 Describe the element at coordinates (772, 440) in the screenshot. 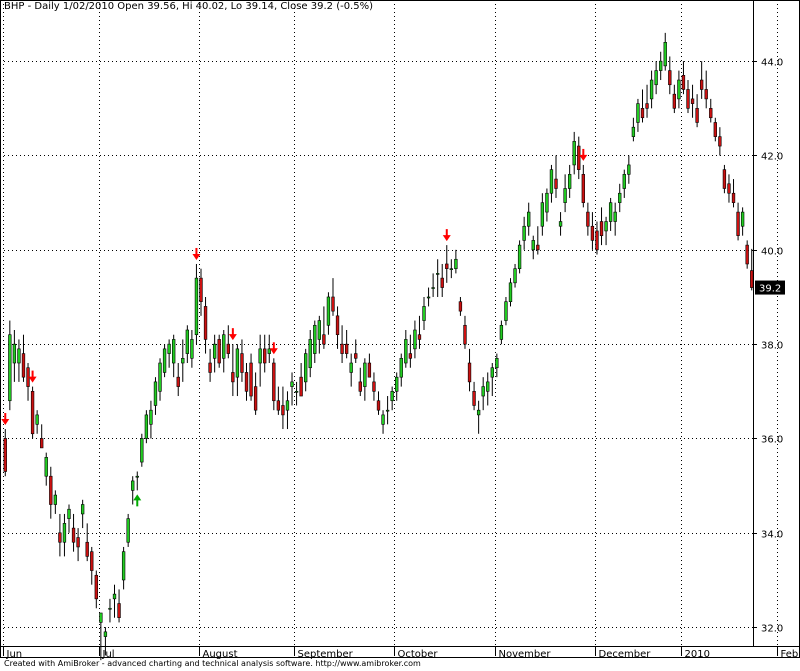

I see `y-tick-label: 36.0` at that location.